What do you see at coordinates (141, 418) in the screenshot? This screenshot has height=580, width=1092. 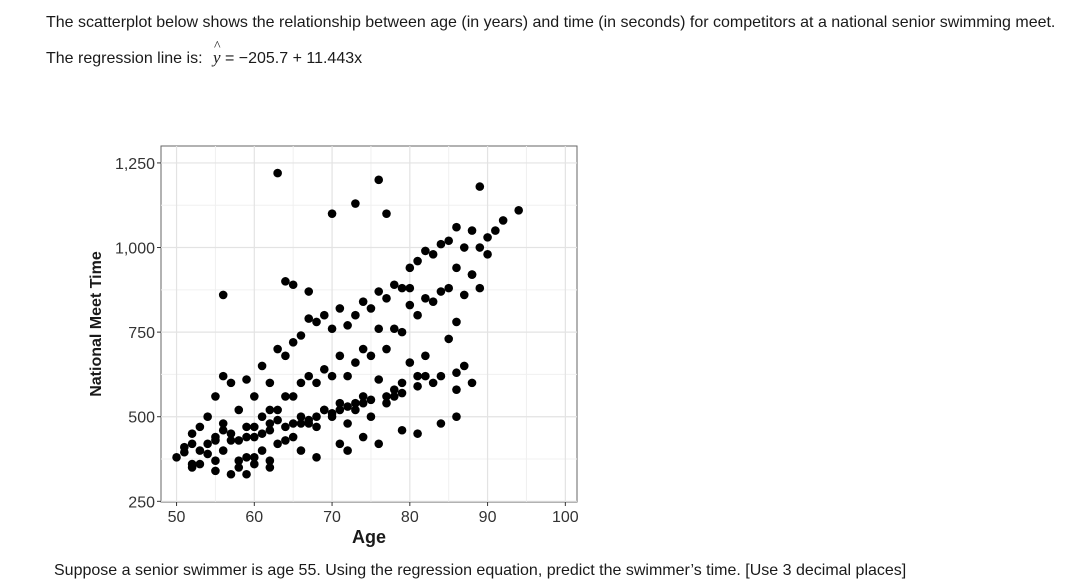 I see `y-tick-label: 500` at bounding box center [141, 418].